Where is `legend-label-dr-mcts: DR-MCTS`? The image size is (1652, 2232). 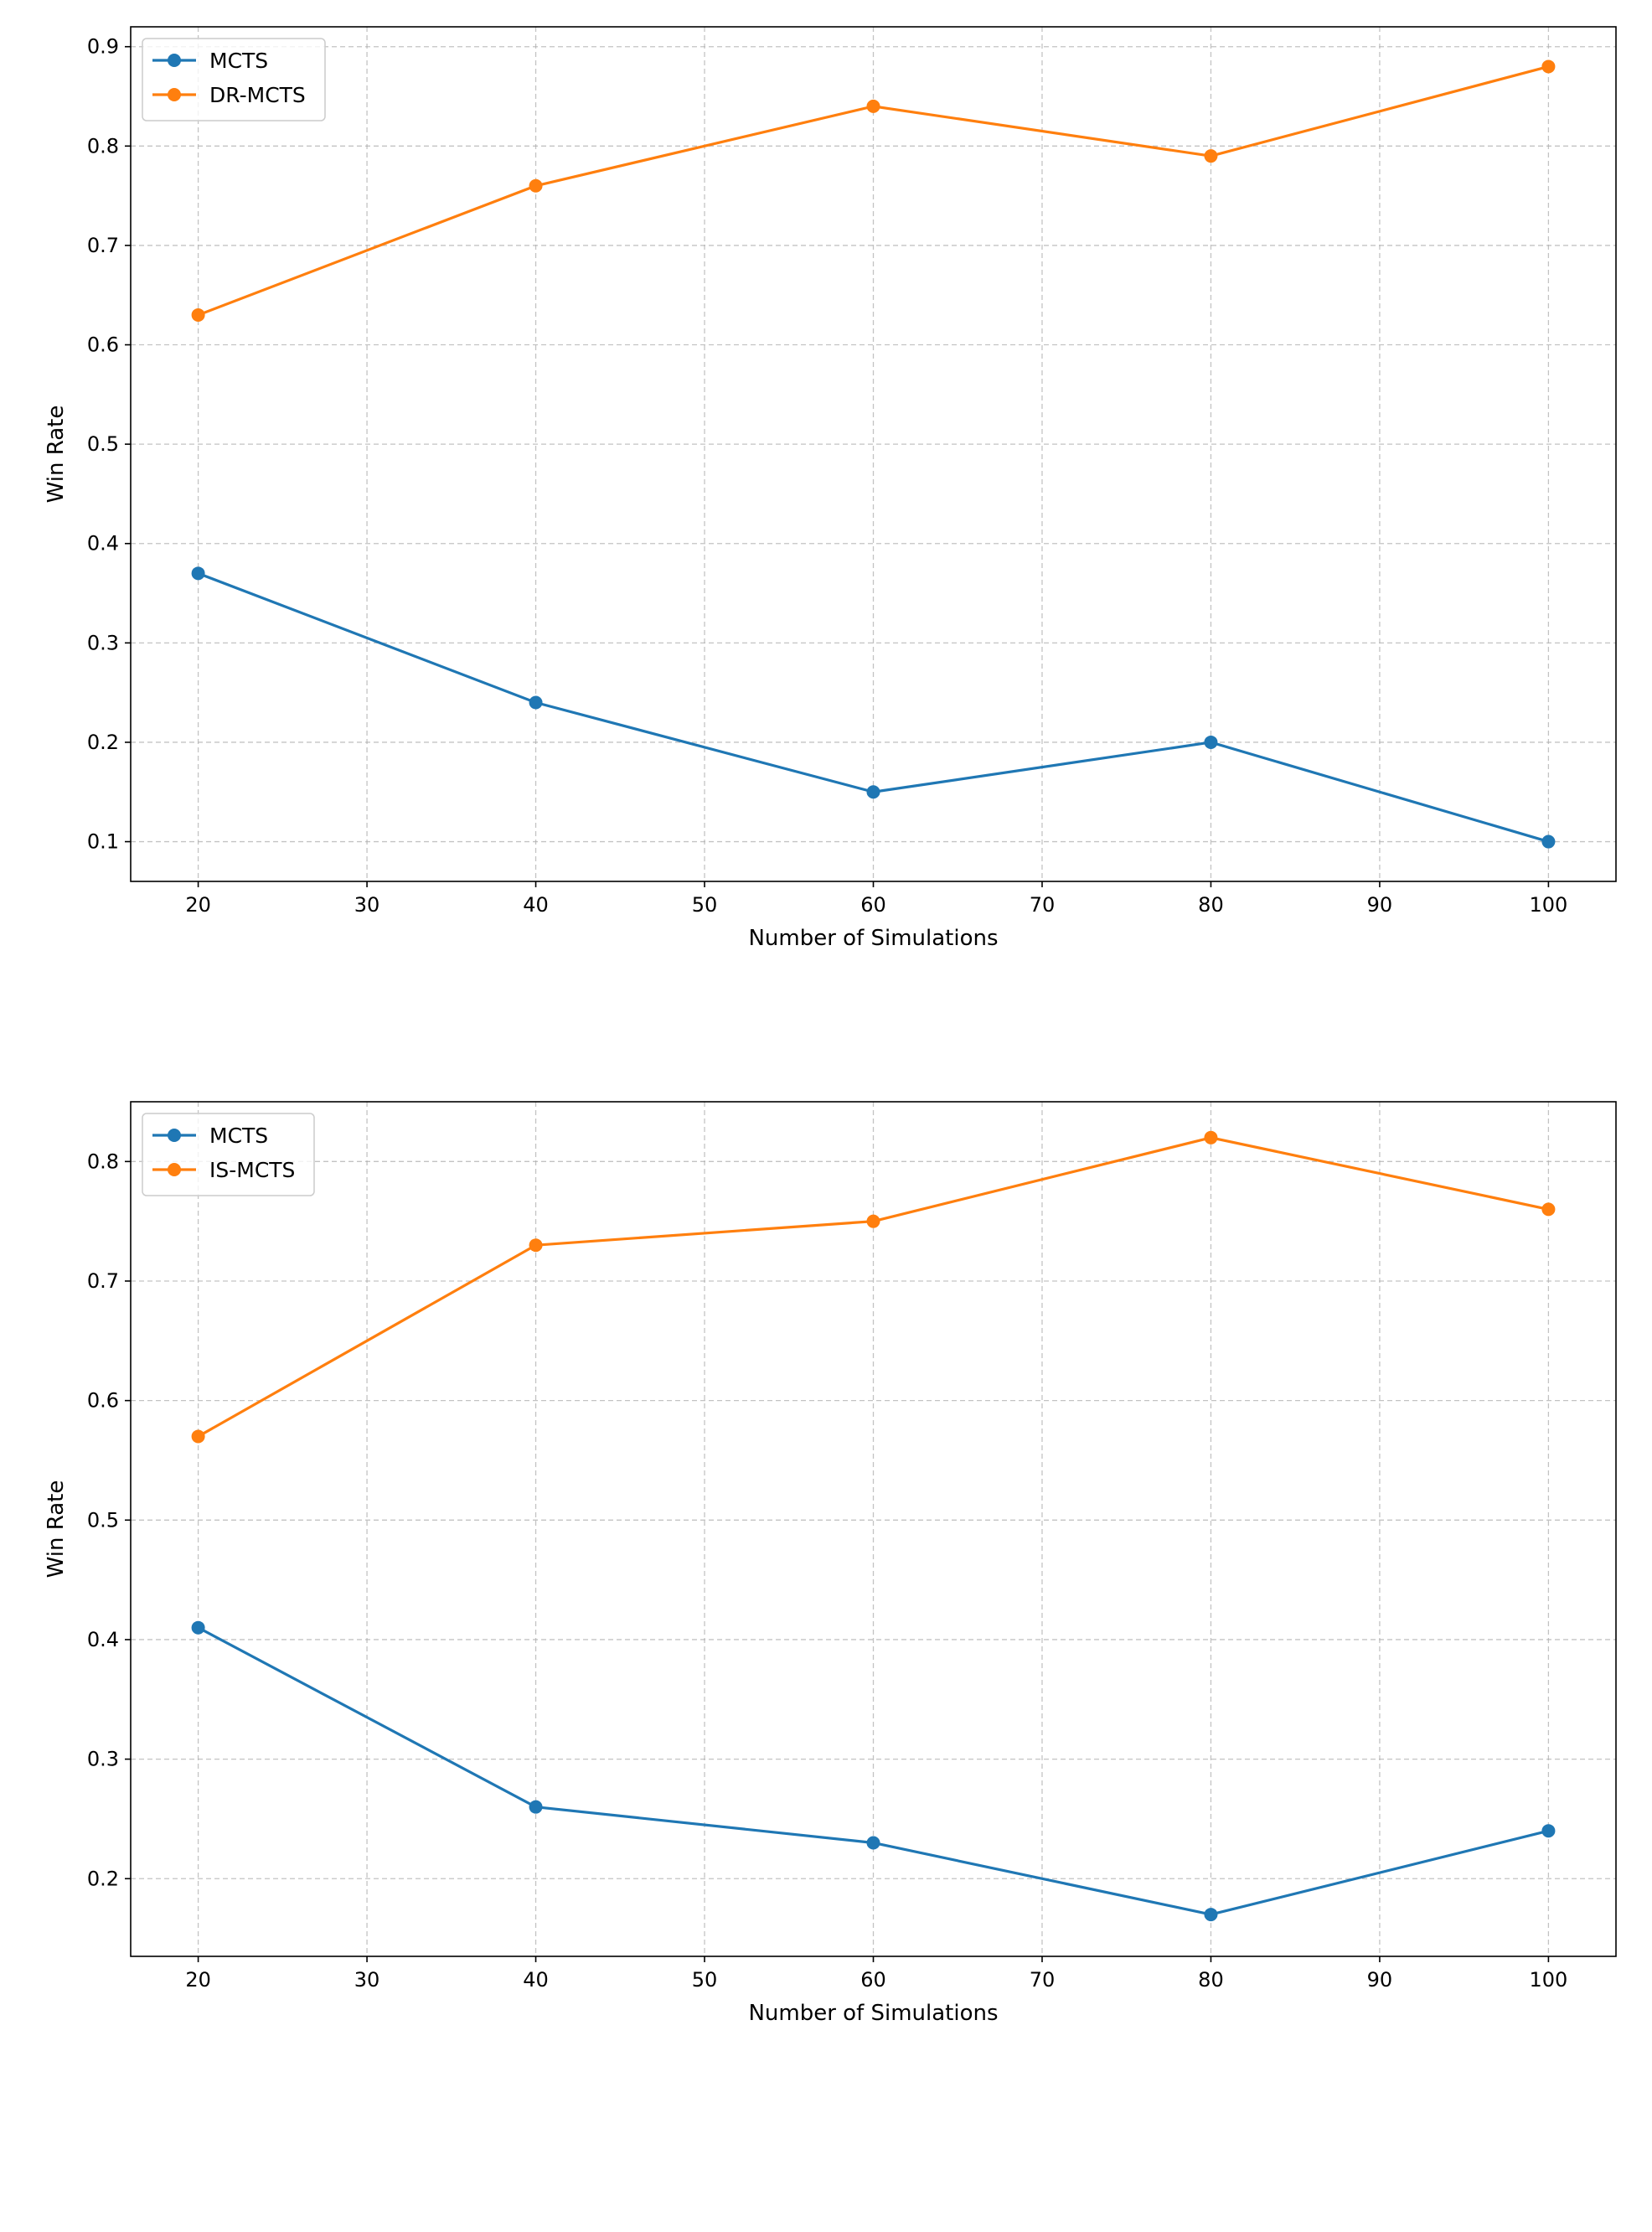
legend-label-dr-mcts: DR-MCTS is located at coordinates (257, 95).